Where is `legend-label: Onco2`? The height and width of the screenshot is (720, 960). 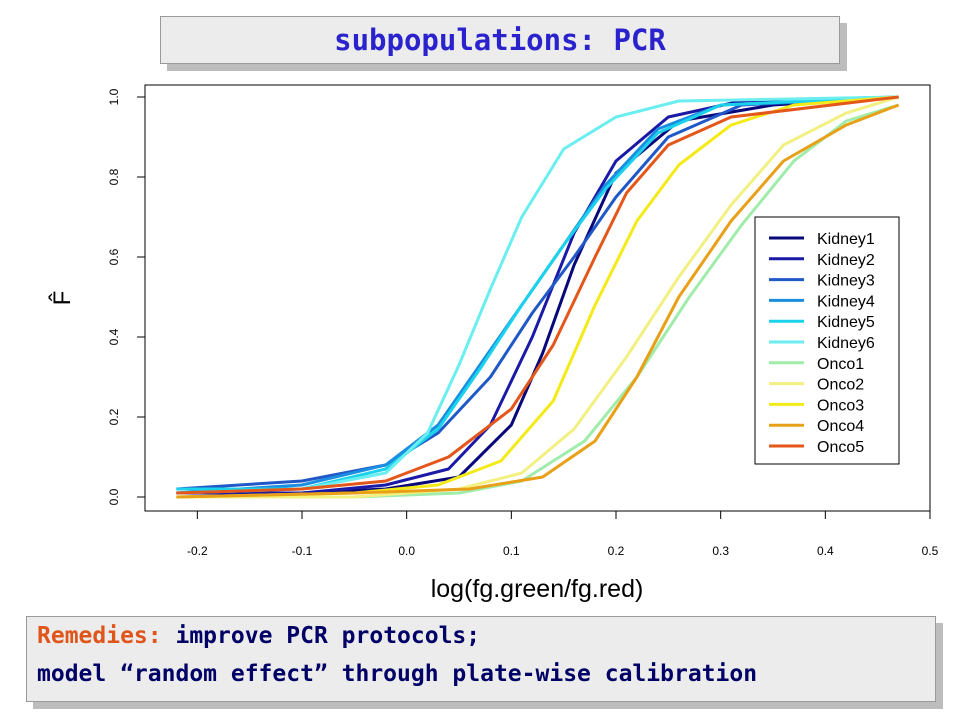
legend-label: Onco2 is located at coordinates (840, 385).